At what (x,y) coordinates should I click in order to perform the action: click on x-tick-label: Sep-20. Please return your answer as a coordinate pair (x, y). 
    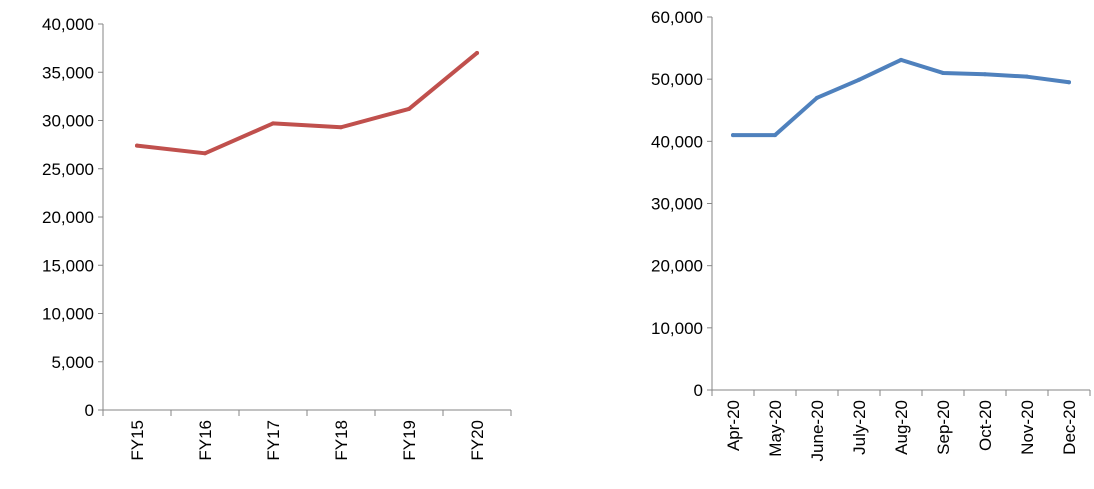
    Looking at the image, I should click on (943, 427).